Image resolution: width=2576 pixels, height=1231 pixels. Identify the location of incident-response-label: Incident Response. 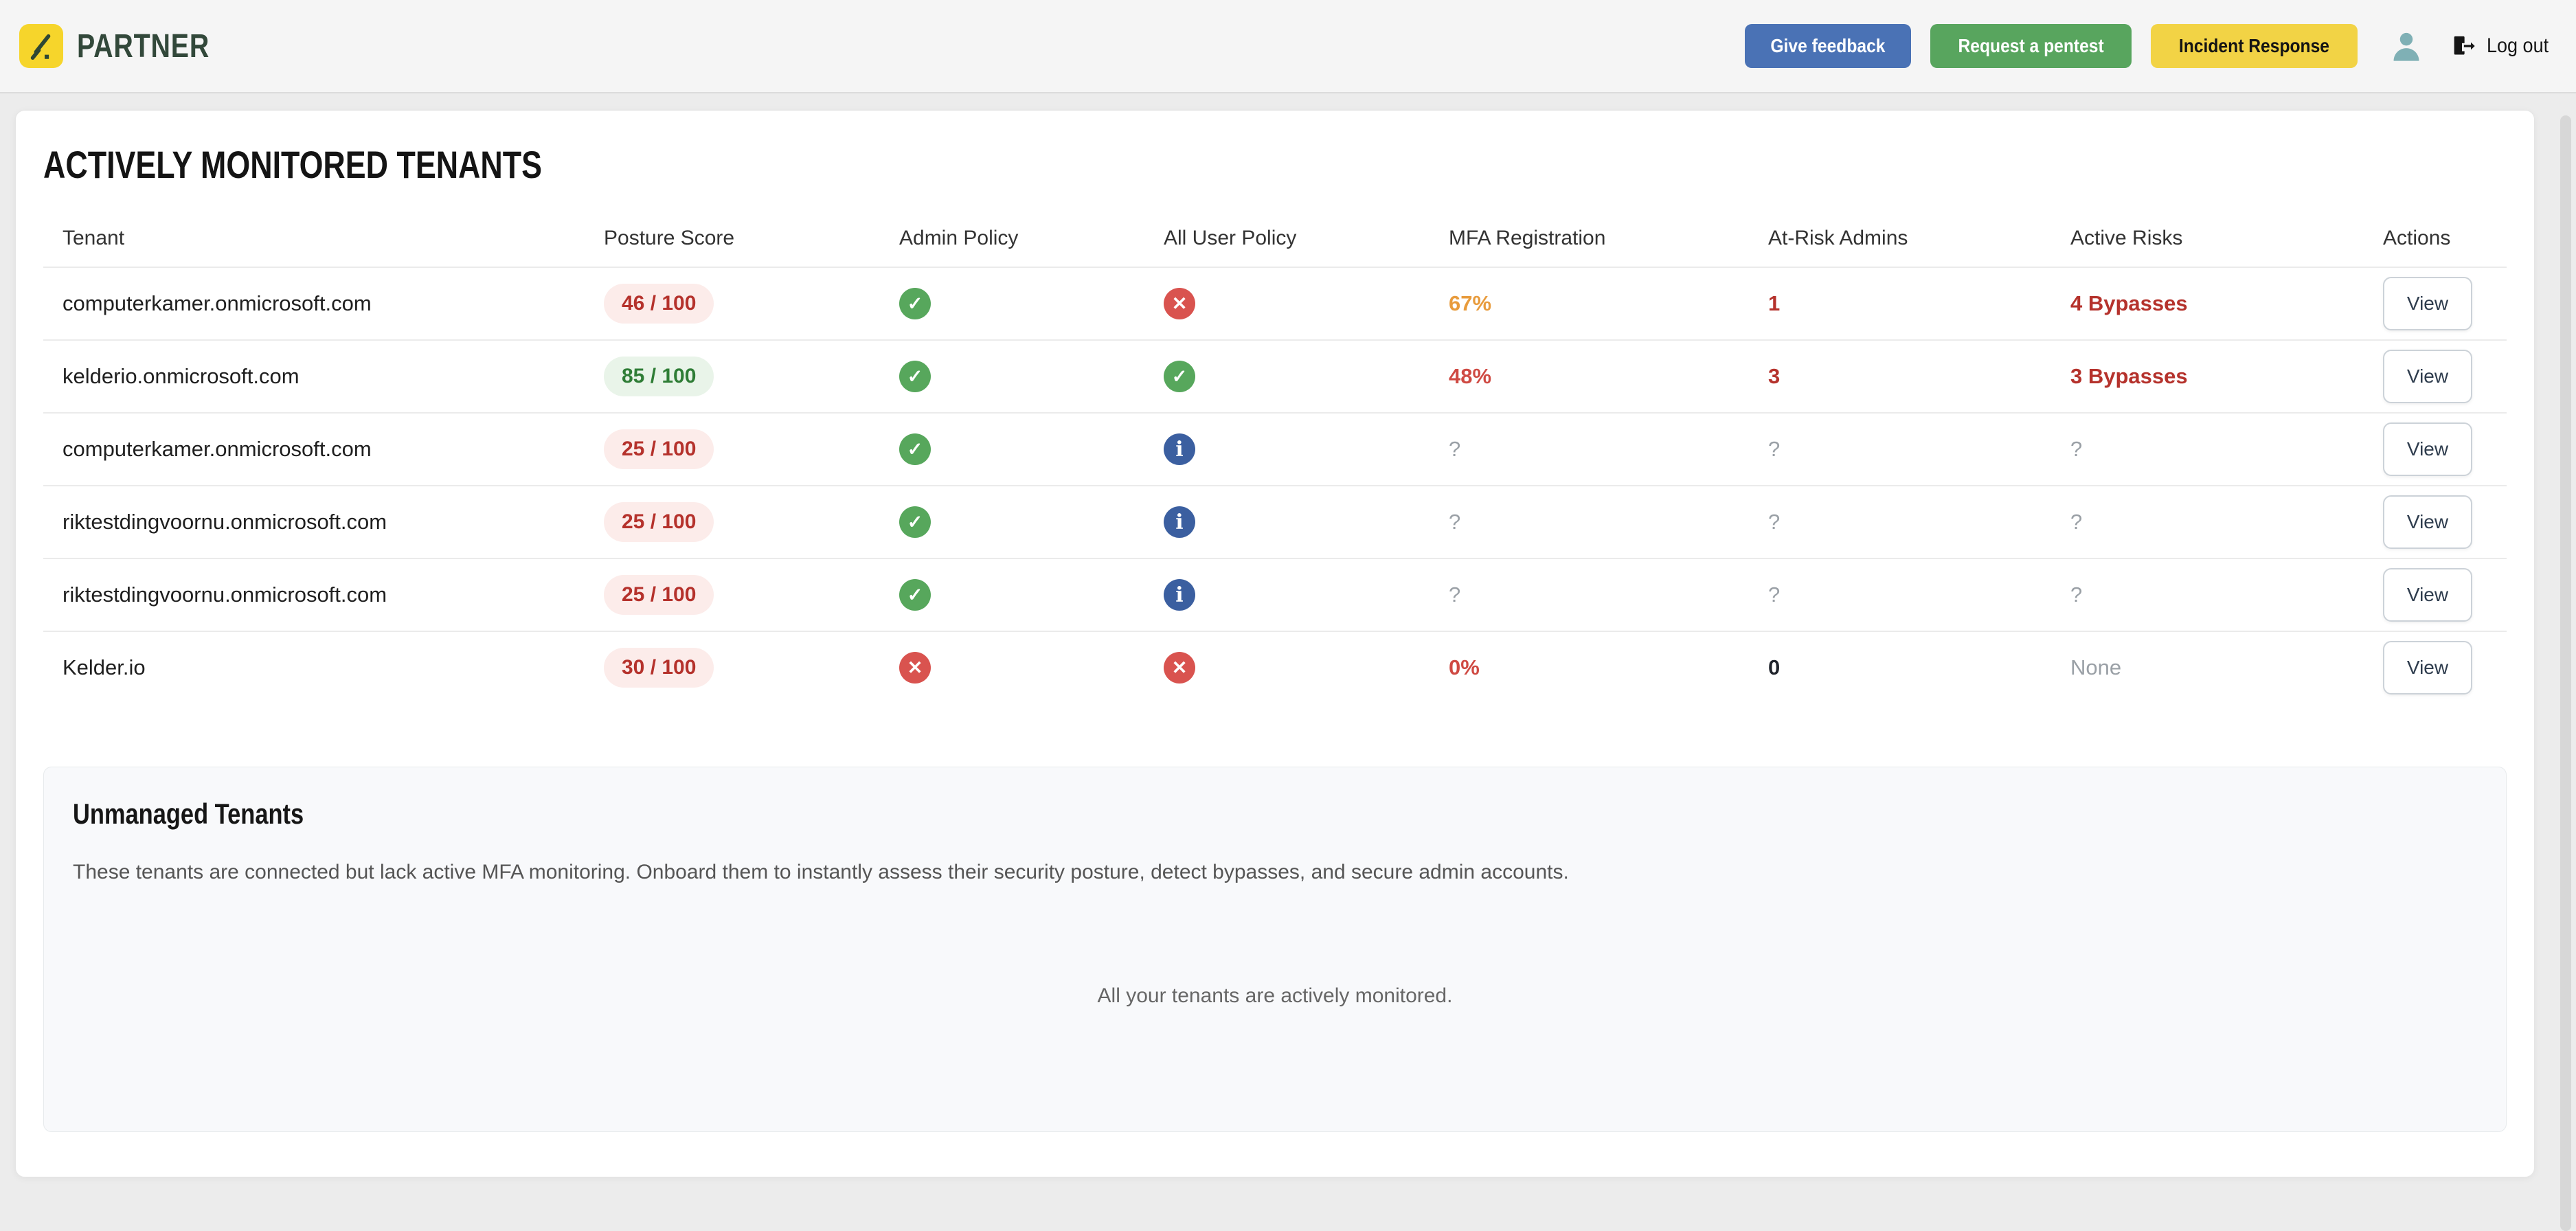
(2253, 45).